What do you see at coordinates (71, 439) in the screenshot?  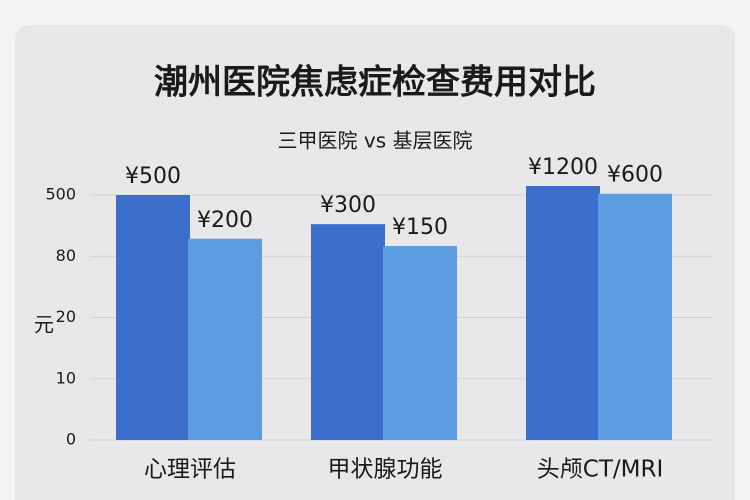 I see `y-tick-label: 0` at bounding box center [71, 439].